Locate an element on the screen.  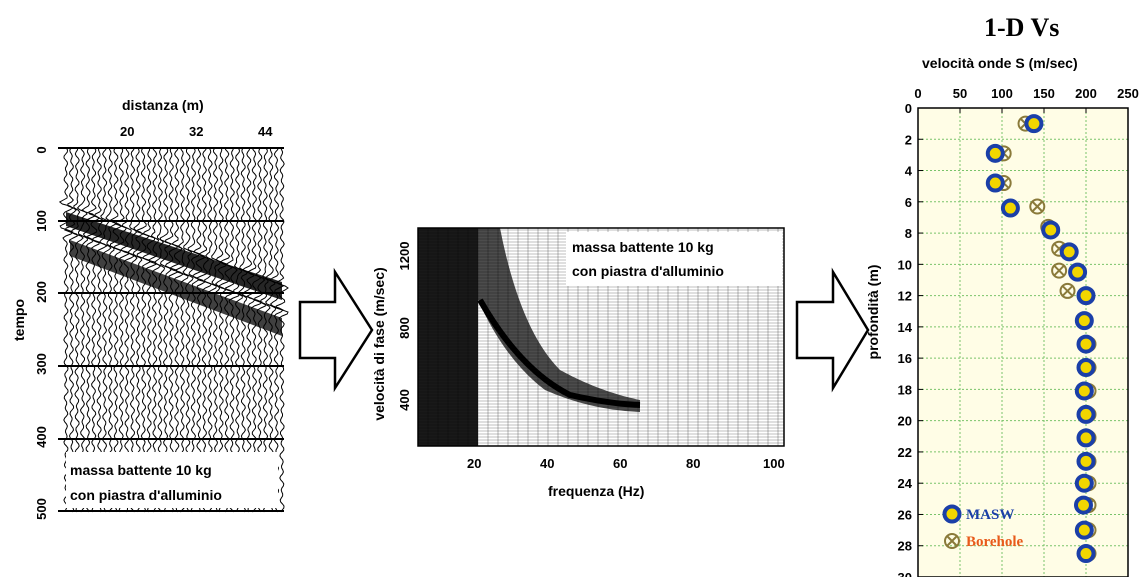
seismogram-xtick: 32 is located at coordinates (196, 131).